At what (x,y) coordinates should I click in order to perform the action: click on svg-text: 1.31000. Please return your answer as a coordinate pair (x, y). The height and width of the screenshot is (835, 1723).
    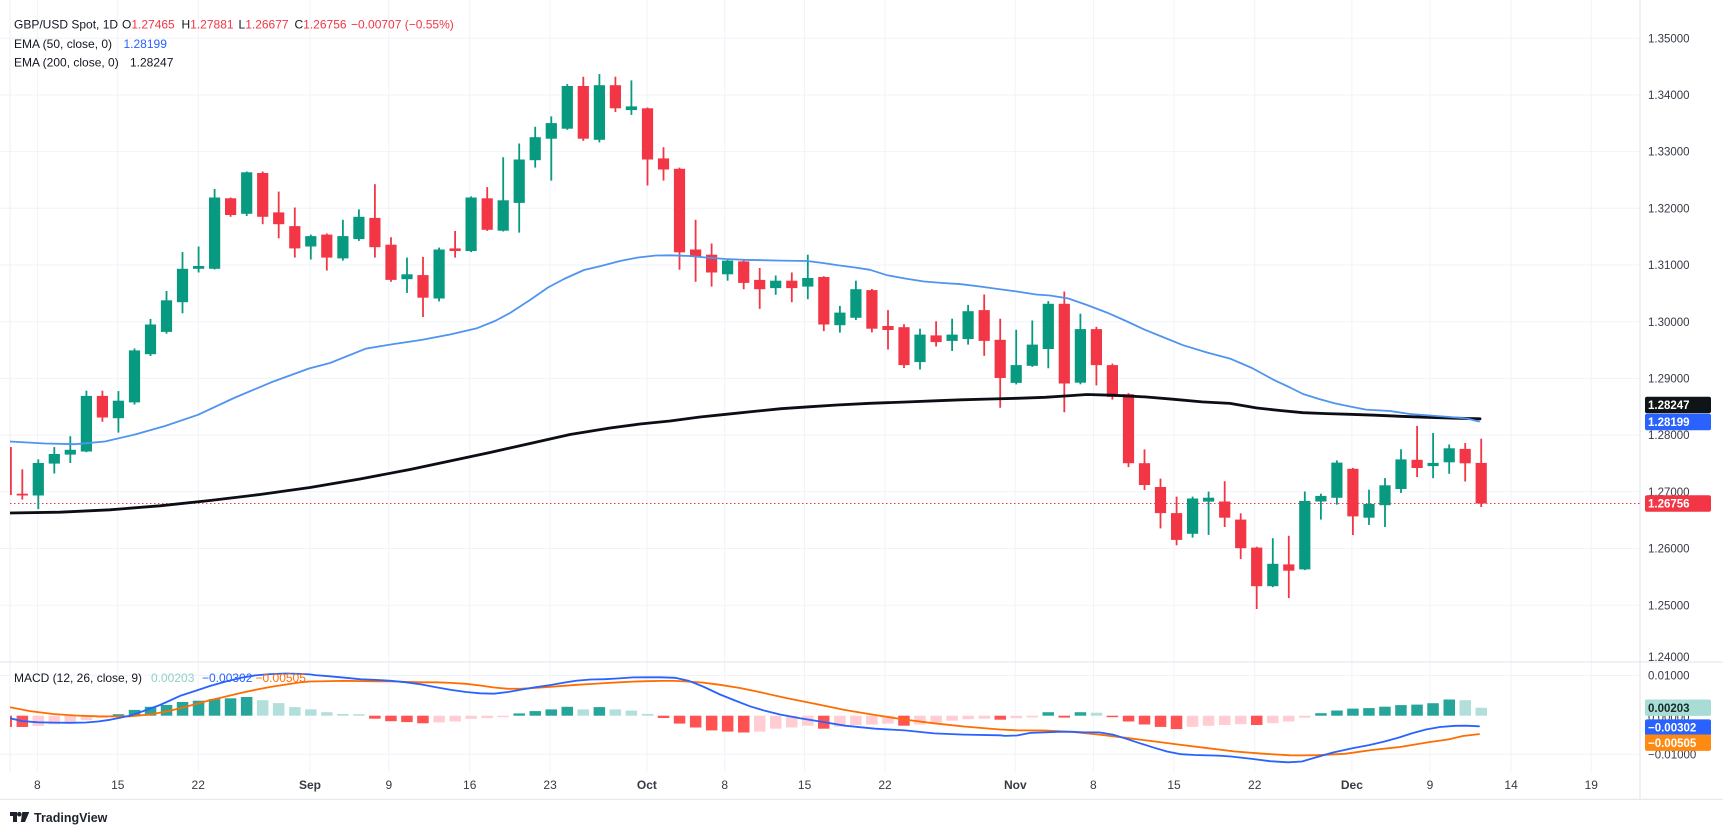
    Looking at the image, I should click on (1669, 266).